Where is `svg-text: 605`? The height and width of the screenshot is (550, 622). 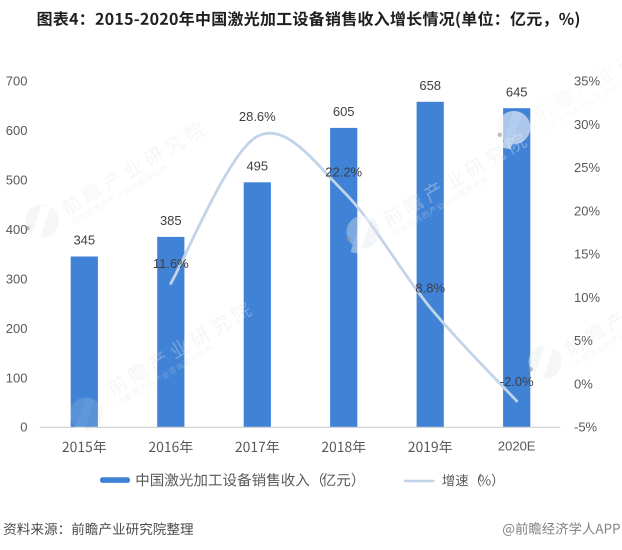 svg-text: 605 is located at coordinates (344, 111).